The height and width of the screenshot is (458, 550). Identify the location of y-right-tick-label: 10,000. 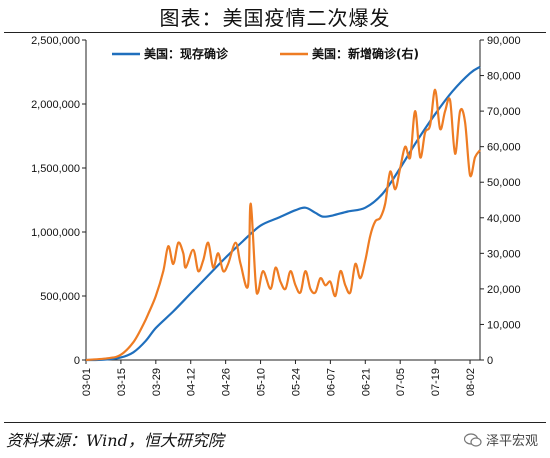
(504, 325).